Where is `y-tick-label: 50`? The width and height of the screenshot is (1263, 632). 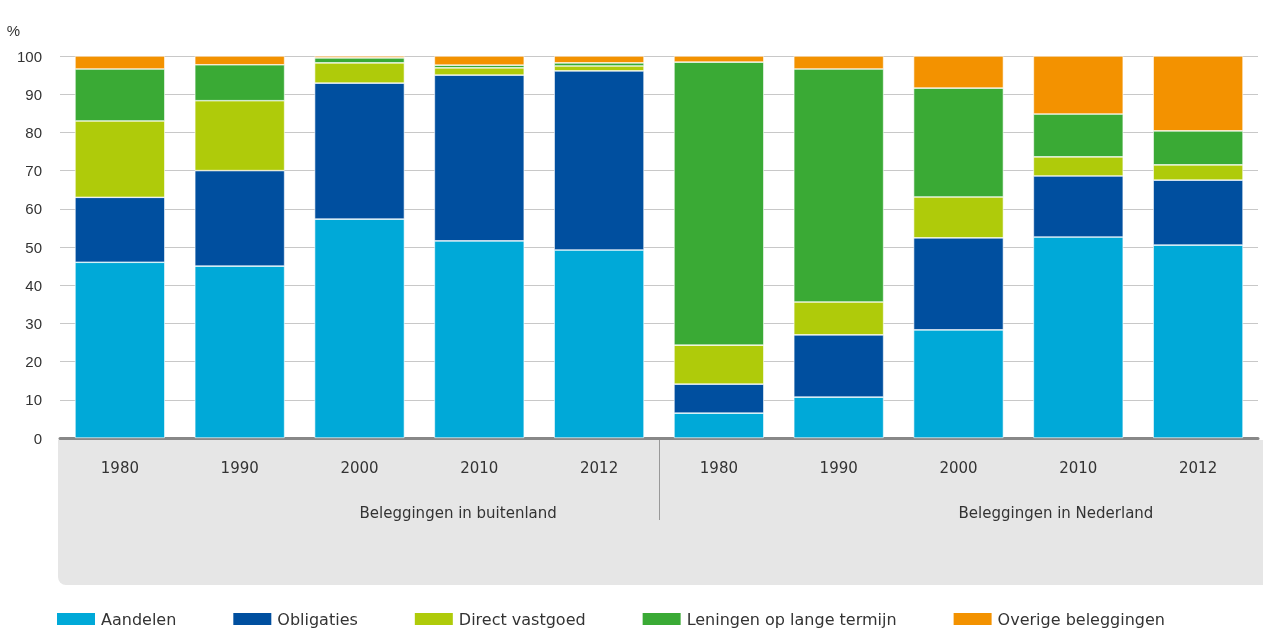 y-tick-label: 50 is located at coordinates (33, 247).